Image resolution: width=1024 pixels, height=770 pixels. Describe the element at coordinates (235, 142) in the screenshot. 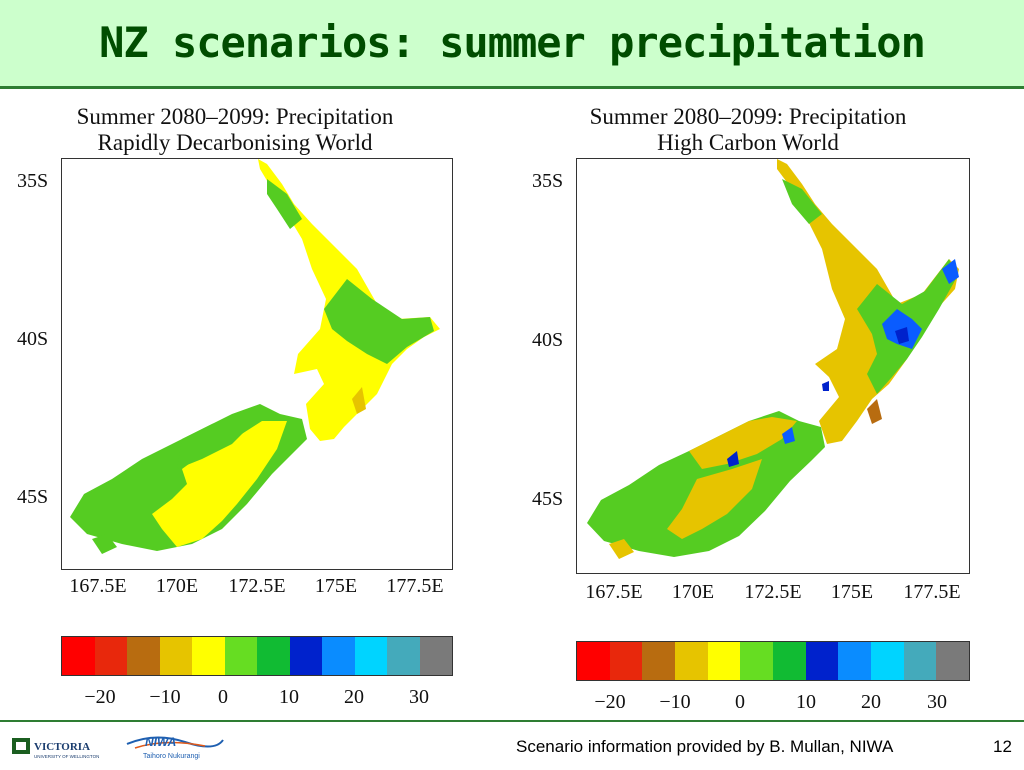

I see `panel-title-line2: Rapidly Decarbonising World` at that location.